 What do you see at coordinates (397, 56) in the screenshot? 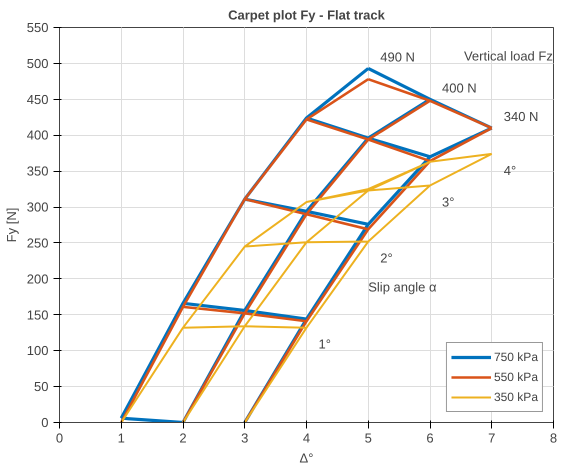
I see `annotation: 490 N` at bounding box center [397, 56].